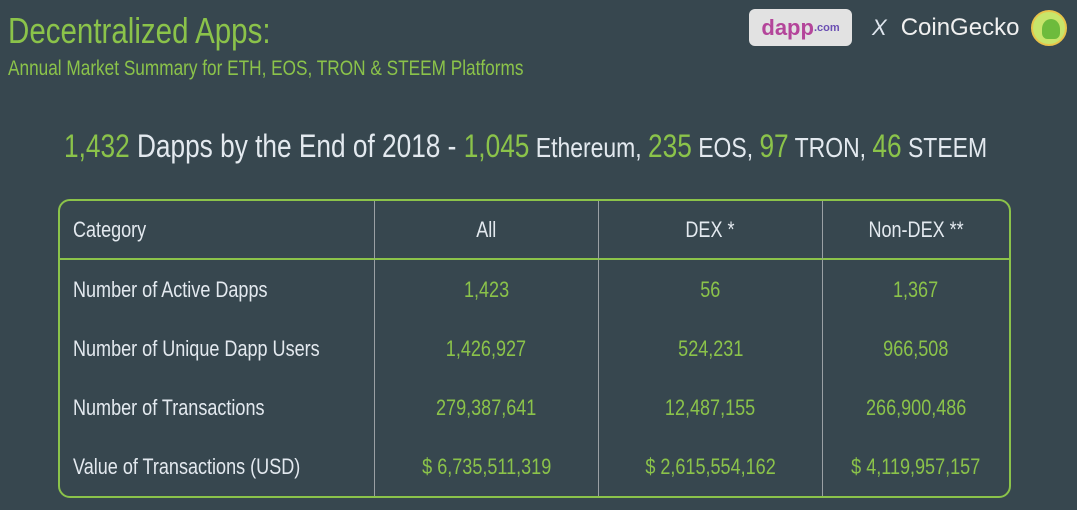  I want to click on cell-non-dex: 966,508, so click(915, 348).